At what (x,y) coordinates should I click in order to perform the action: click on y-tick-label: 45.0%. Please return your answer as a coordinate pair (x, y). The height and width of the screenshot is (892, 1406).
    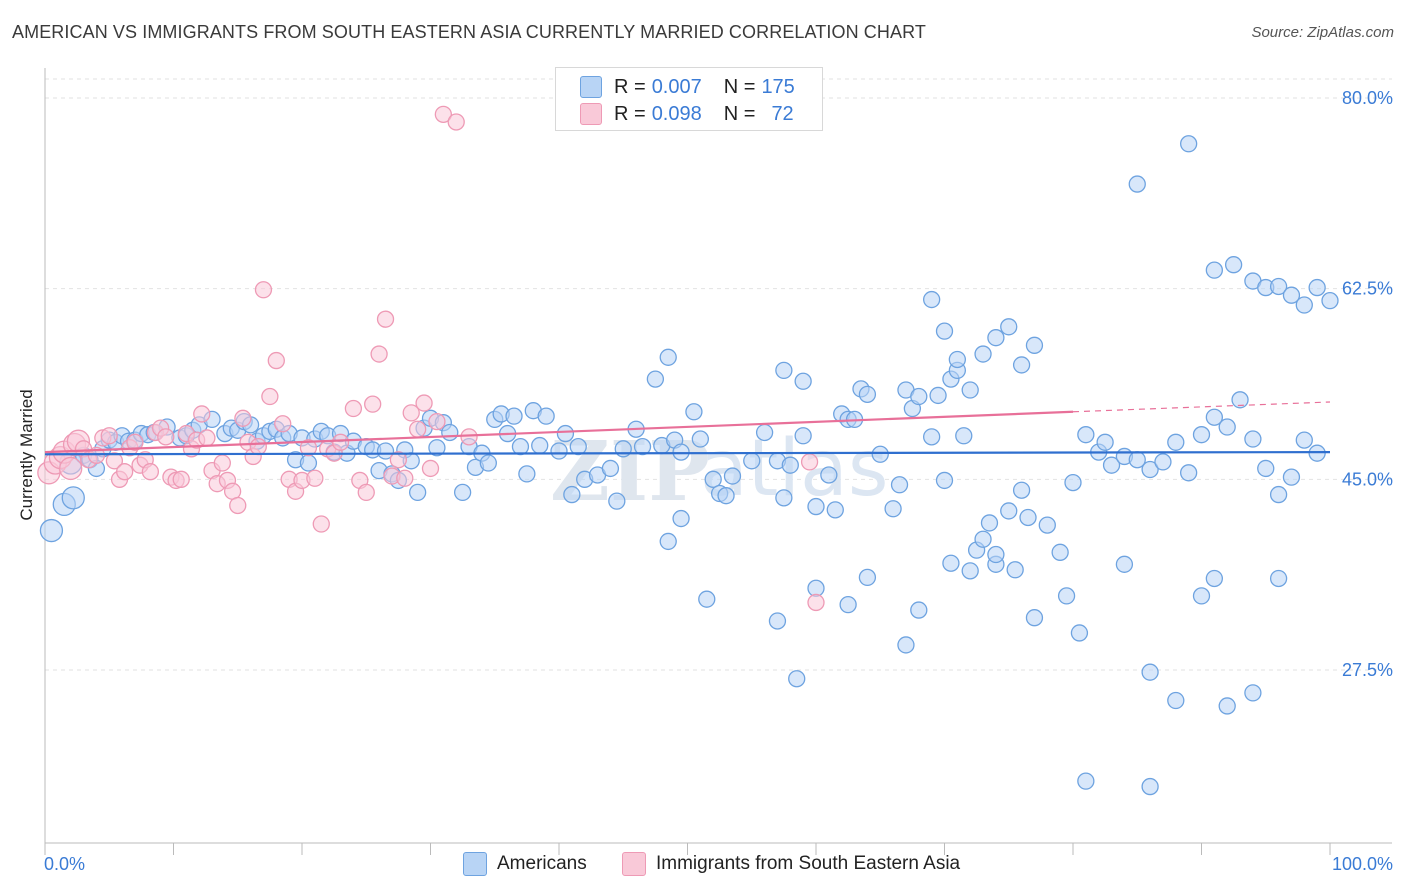
    Looking at the image, I should click on (1367, 479).